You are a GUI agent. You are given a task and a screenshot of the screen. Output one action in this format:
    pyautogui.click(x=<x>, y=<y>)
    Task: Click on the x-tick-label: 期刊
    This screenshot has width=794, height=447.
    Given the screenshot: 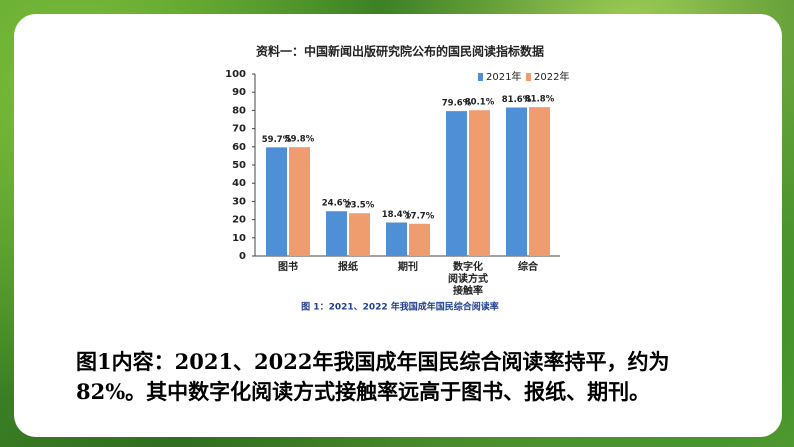 What is the action you would take?
    pyautogui.click(x=408, y=267)
    